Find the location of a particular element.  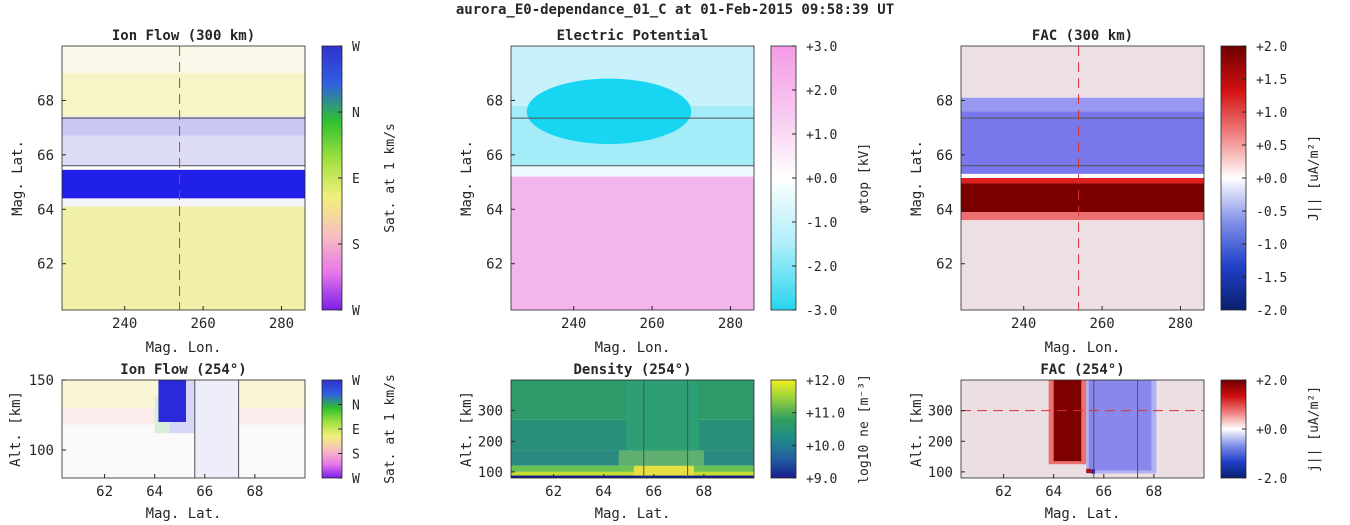

y-axis-label: Alt. [km] is located at coordinates (917, 429).